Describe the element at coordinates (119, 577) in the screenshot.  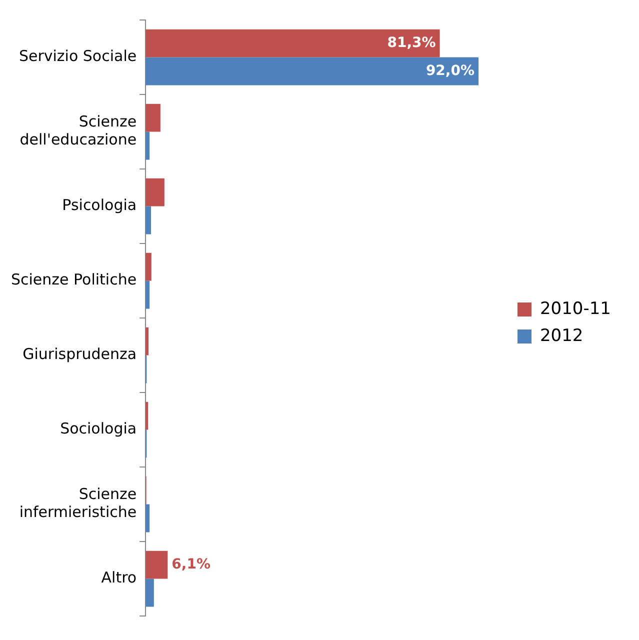
I see `y-tick-label: Altro` at that location.